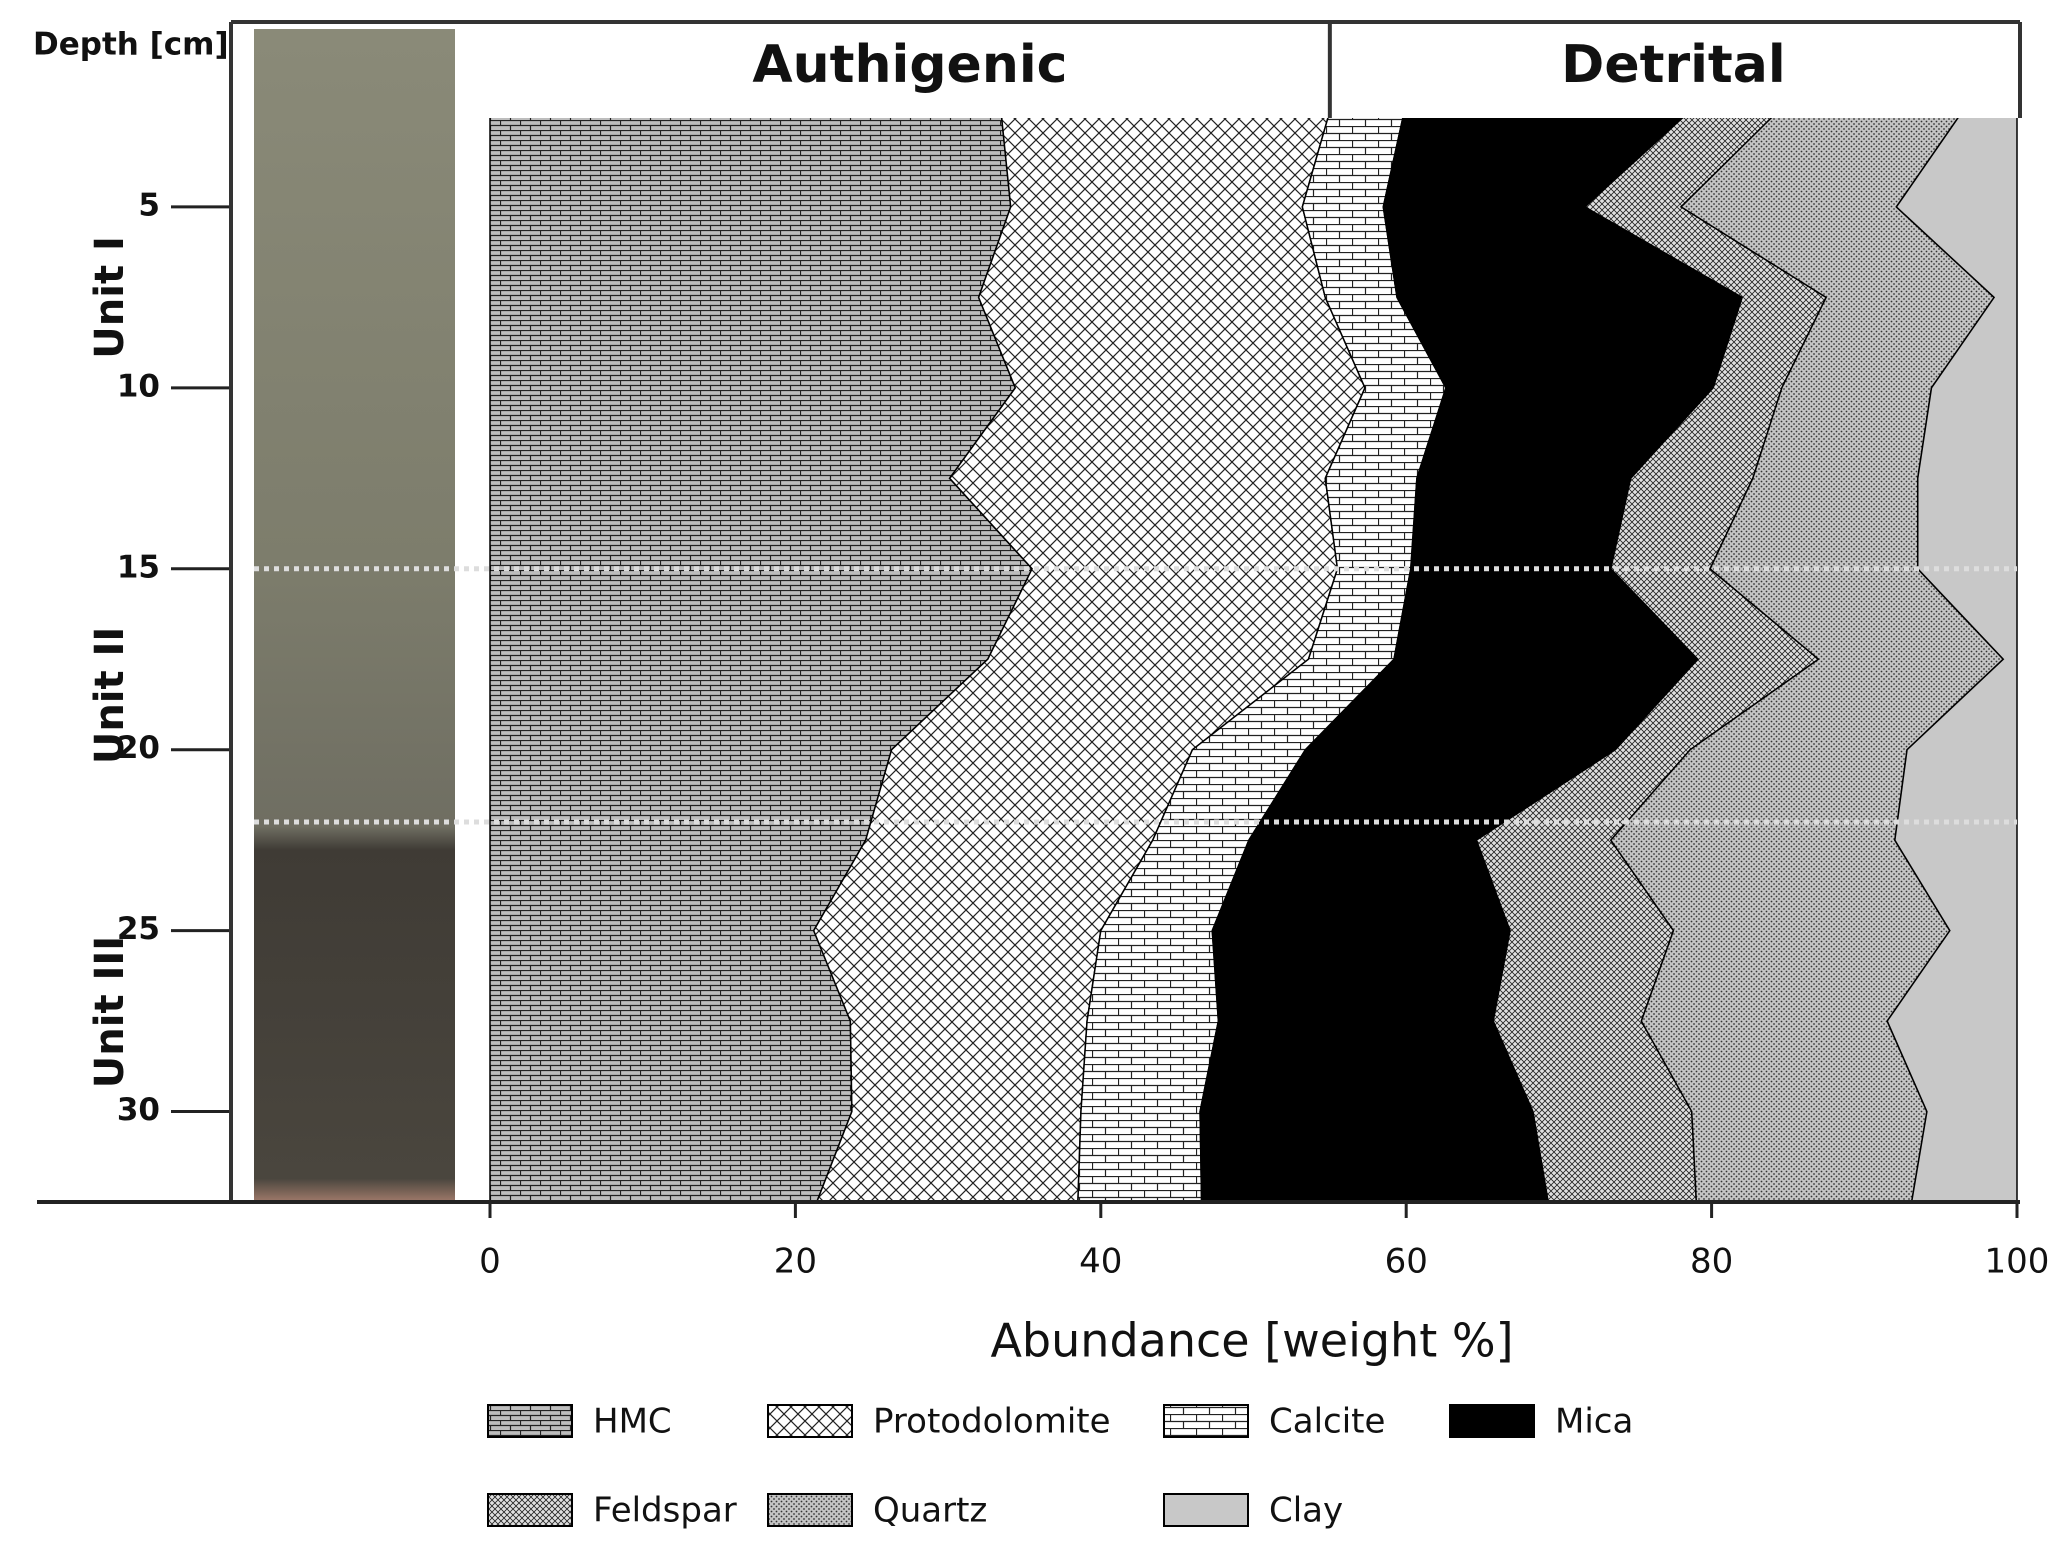  I want to click on legend-label: Calcite, so click(1327, 1422).